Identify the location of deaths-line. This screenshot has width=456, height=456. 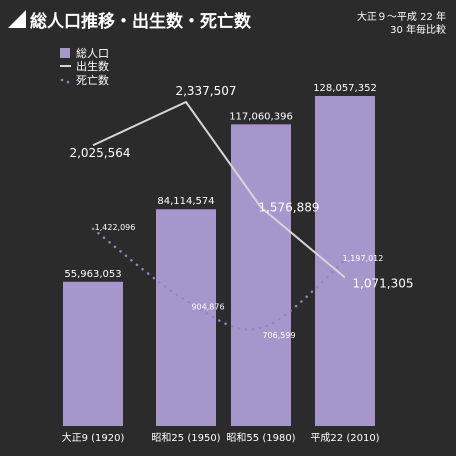
(219, 279).